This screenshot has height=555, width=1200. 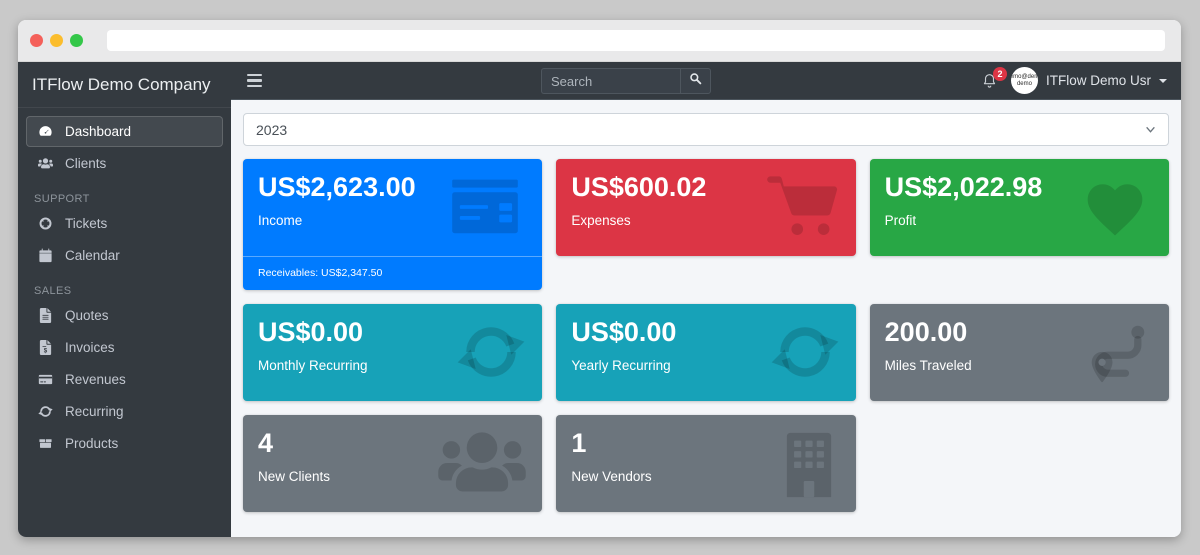 I want to click on browser-chrome, so click(x=599, y=41).